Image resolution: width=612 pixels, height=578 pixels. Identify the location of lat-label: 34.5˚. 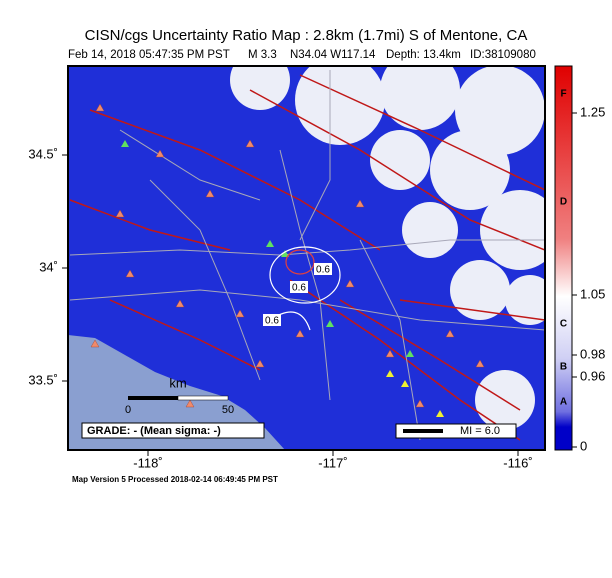
(43, 153).